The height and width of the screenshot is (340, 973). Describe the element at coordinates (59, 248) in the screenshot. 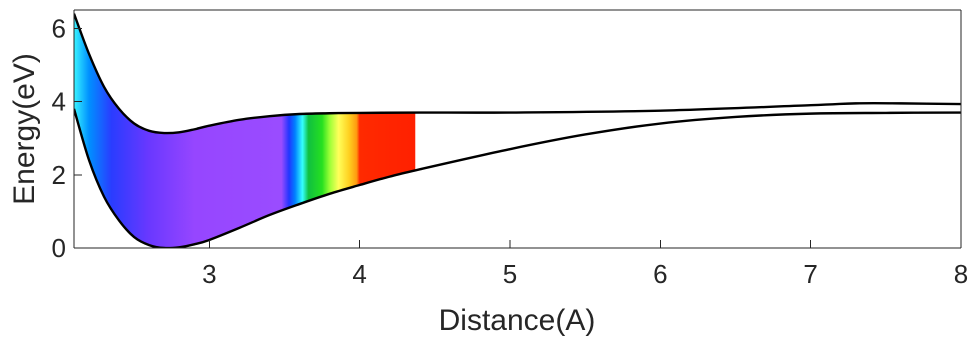

I see `y-tick-label: 0` at that location.